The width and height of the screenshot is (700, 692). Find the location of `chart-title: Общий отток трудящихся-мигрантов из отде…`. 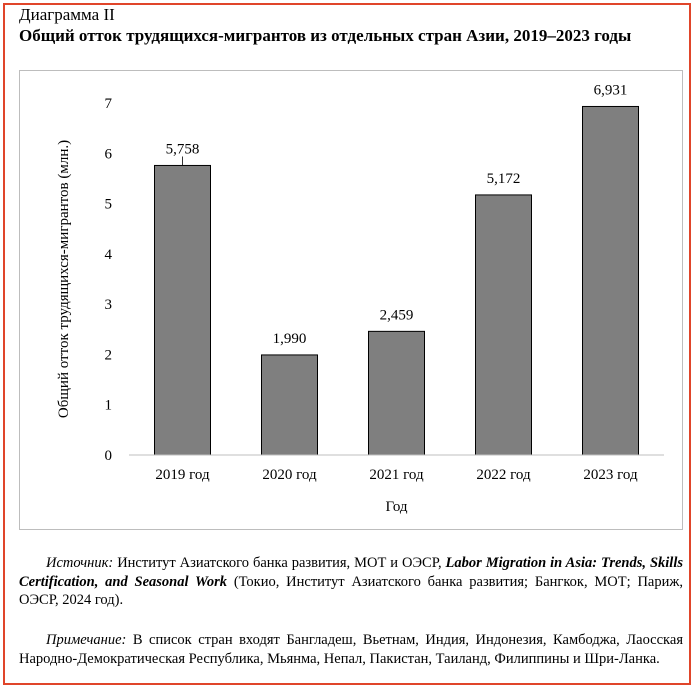

chart-title: Общий отток трудящихся-мигрантов из отде… is located at coordinates (325, 35).